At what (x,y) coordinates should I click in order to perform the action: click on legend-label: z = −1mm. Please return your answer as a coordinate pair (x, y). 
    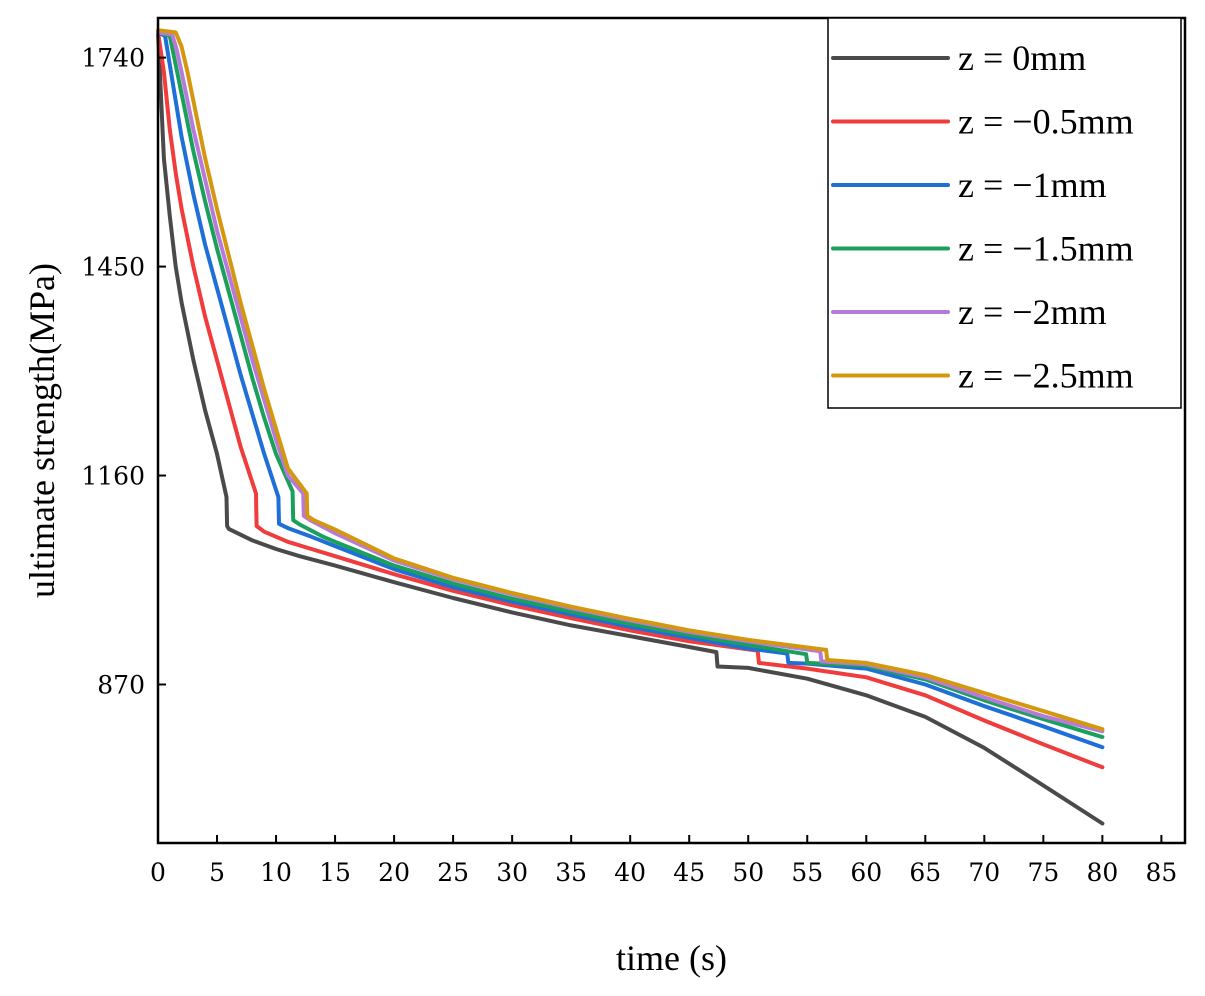
    Looking at the image, I should click on (1032, 185).